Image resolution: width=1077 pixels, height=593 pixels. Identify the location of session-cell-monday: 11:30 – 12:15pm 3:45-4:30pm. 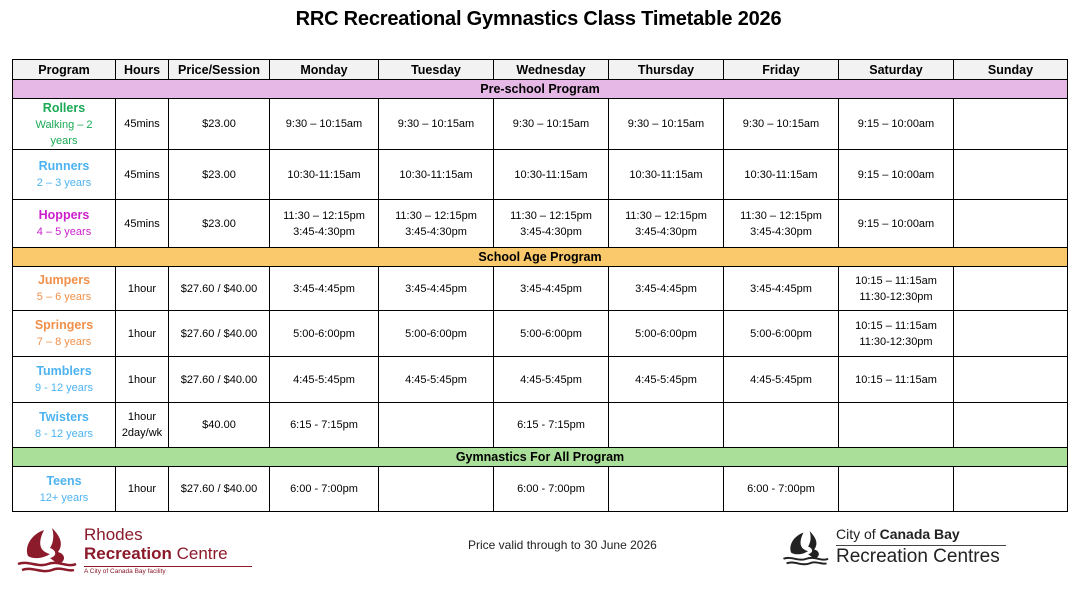
(324, 223).